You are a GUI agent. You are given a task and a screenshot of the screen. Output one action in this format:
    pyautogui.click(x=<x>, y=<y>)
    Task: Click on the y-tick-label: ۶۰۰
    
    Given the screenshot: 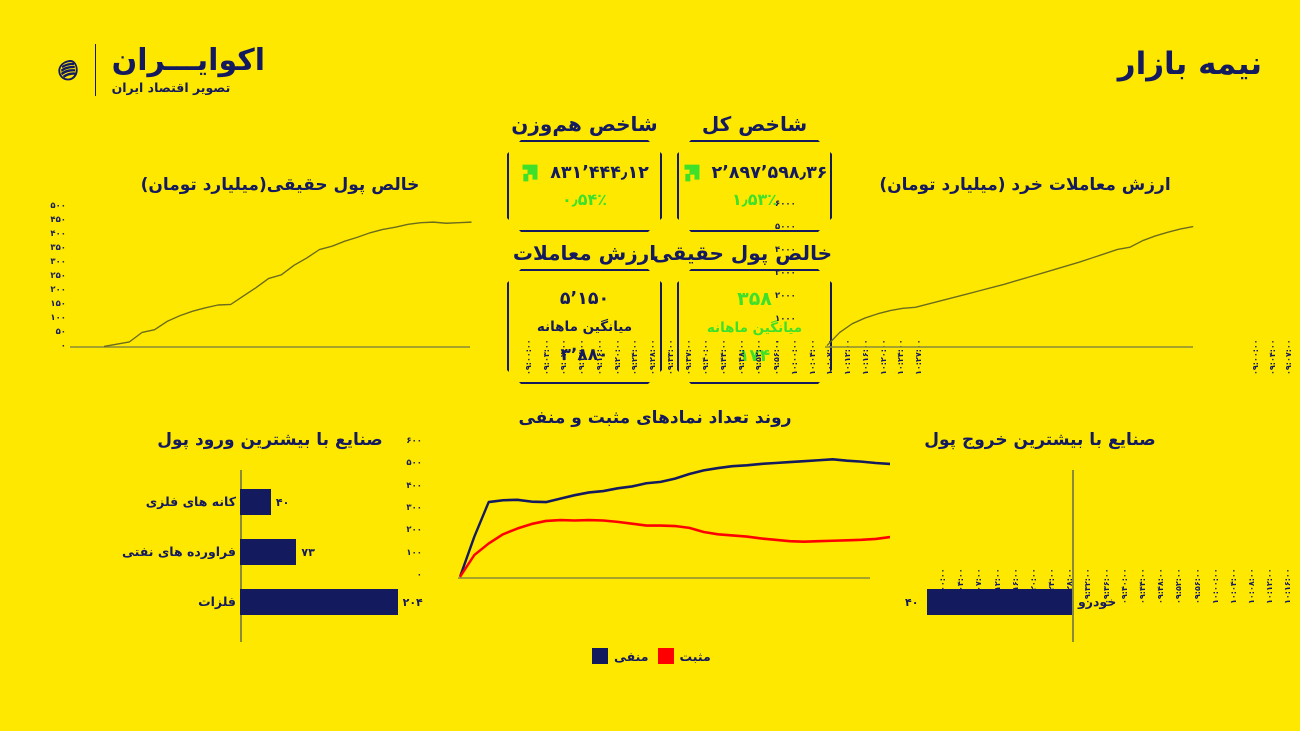 What is the action you would take?
    pyautogui.click(x=414, y=441)
    